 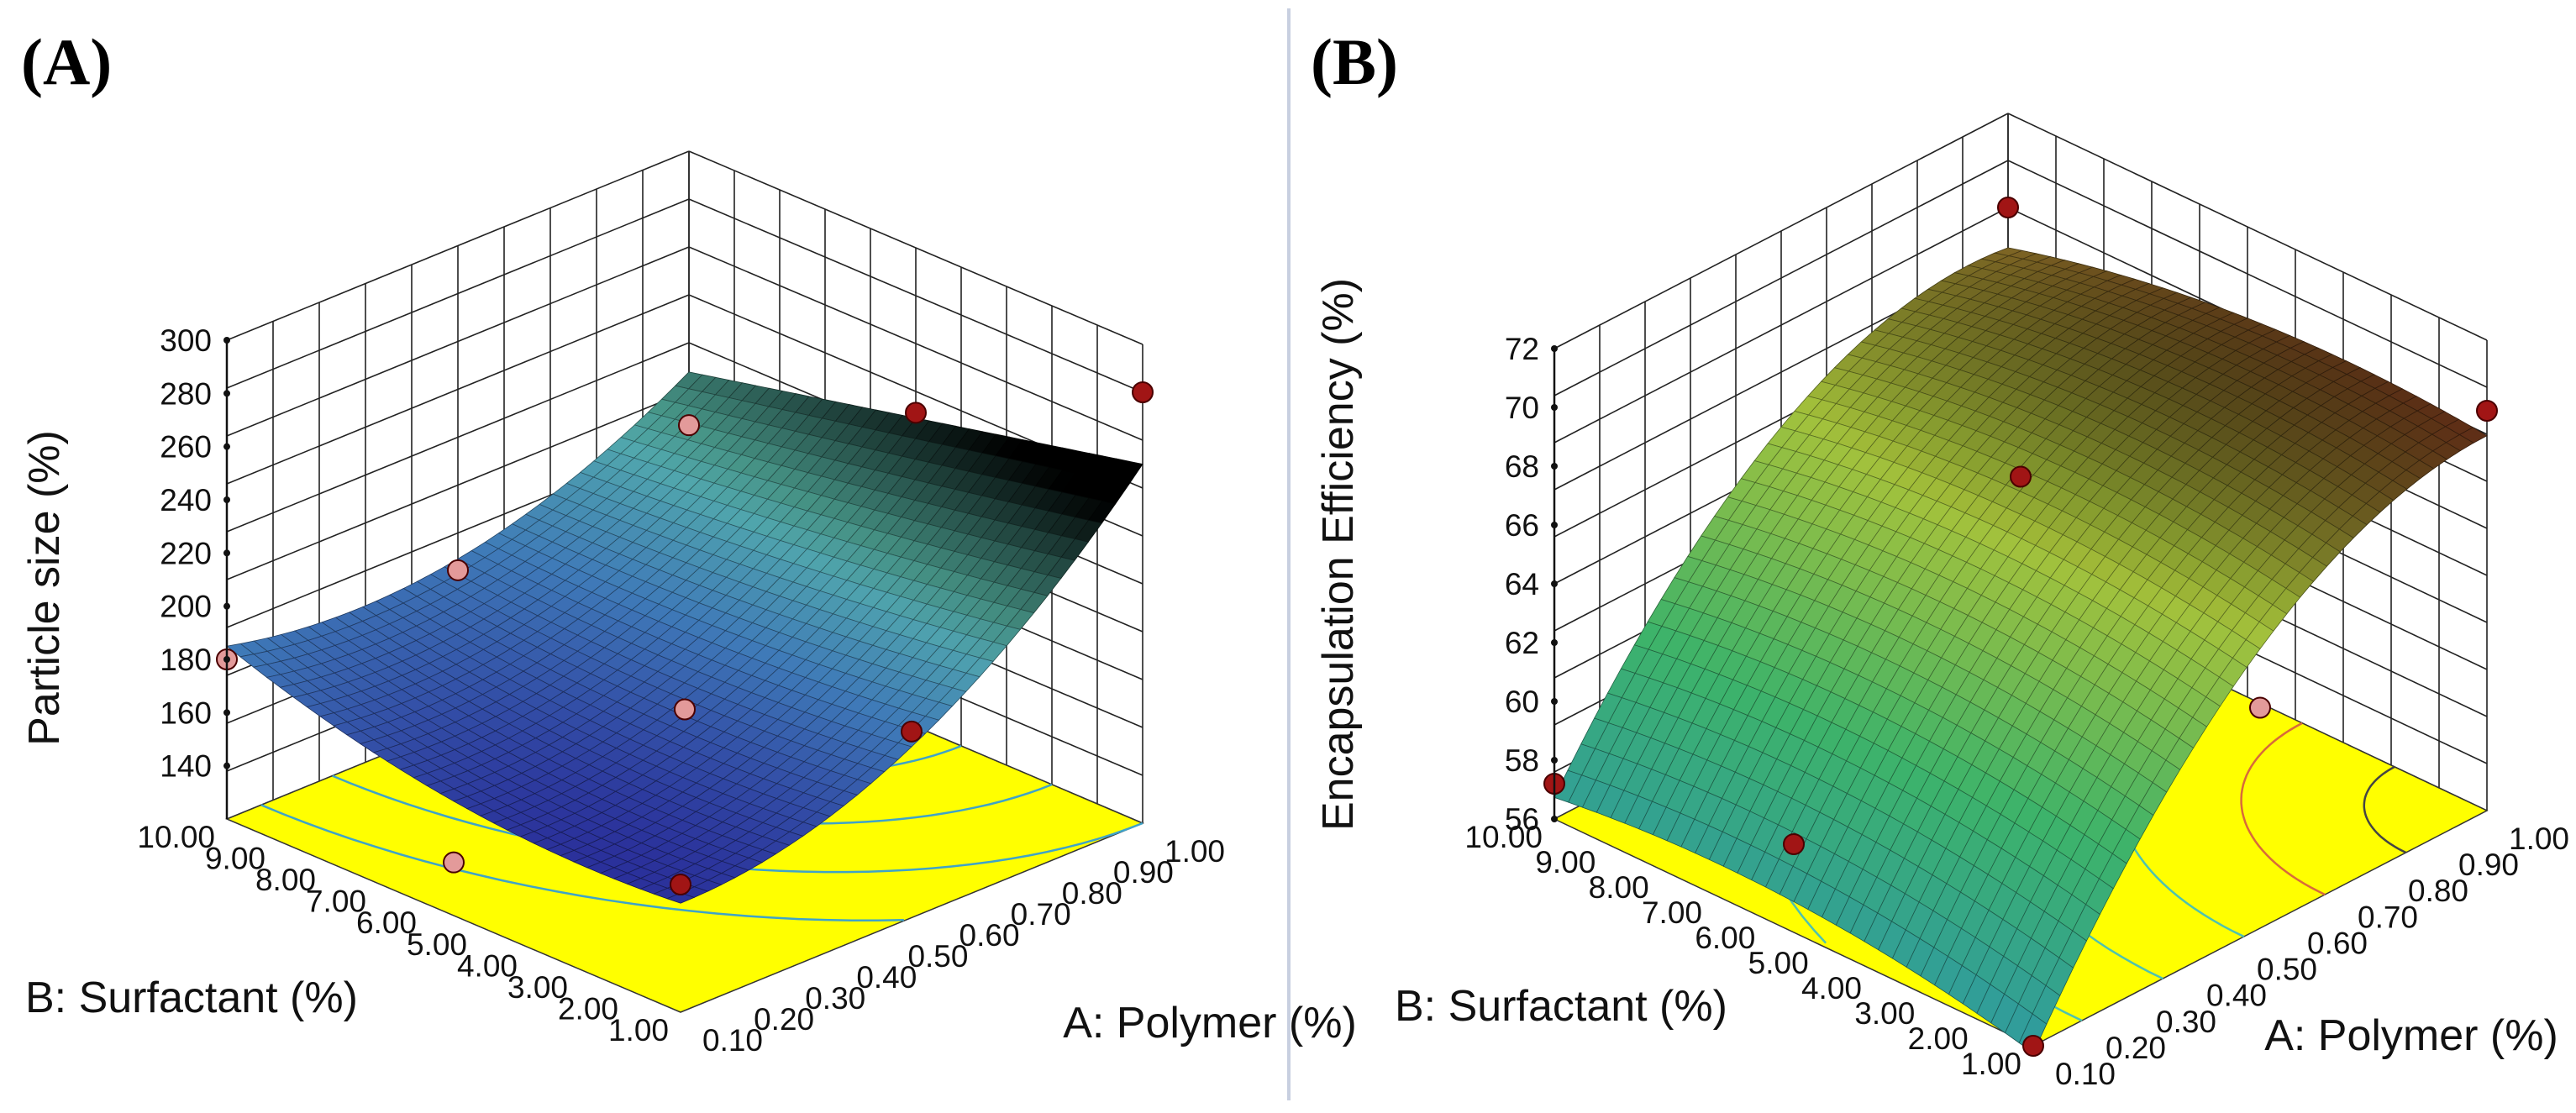 I want to click on y-tick-label: 4.00, so click(x=487, y=965).